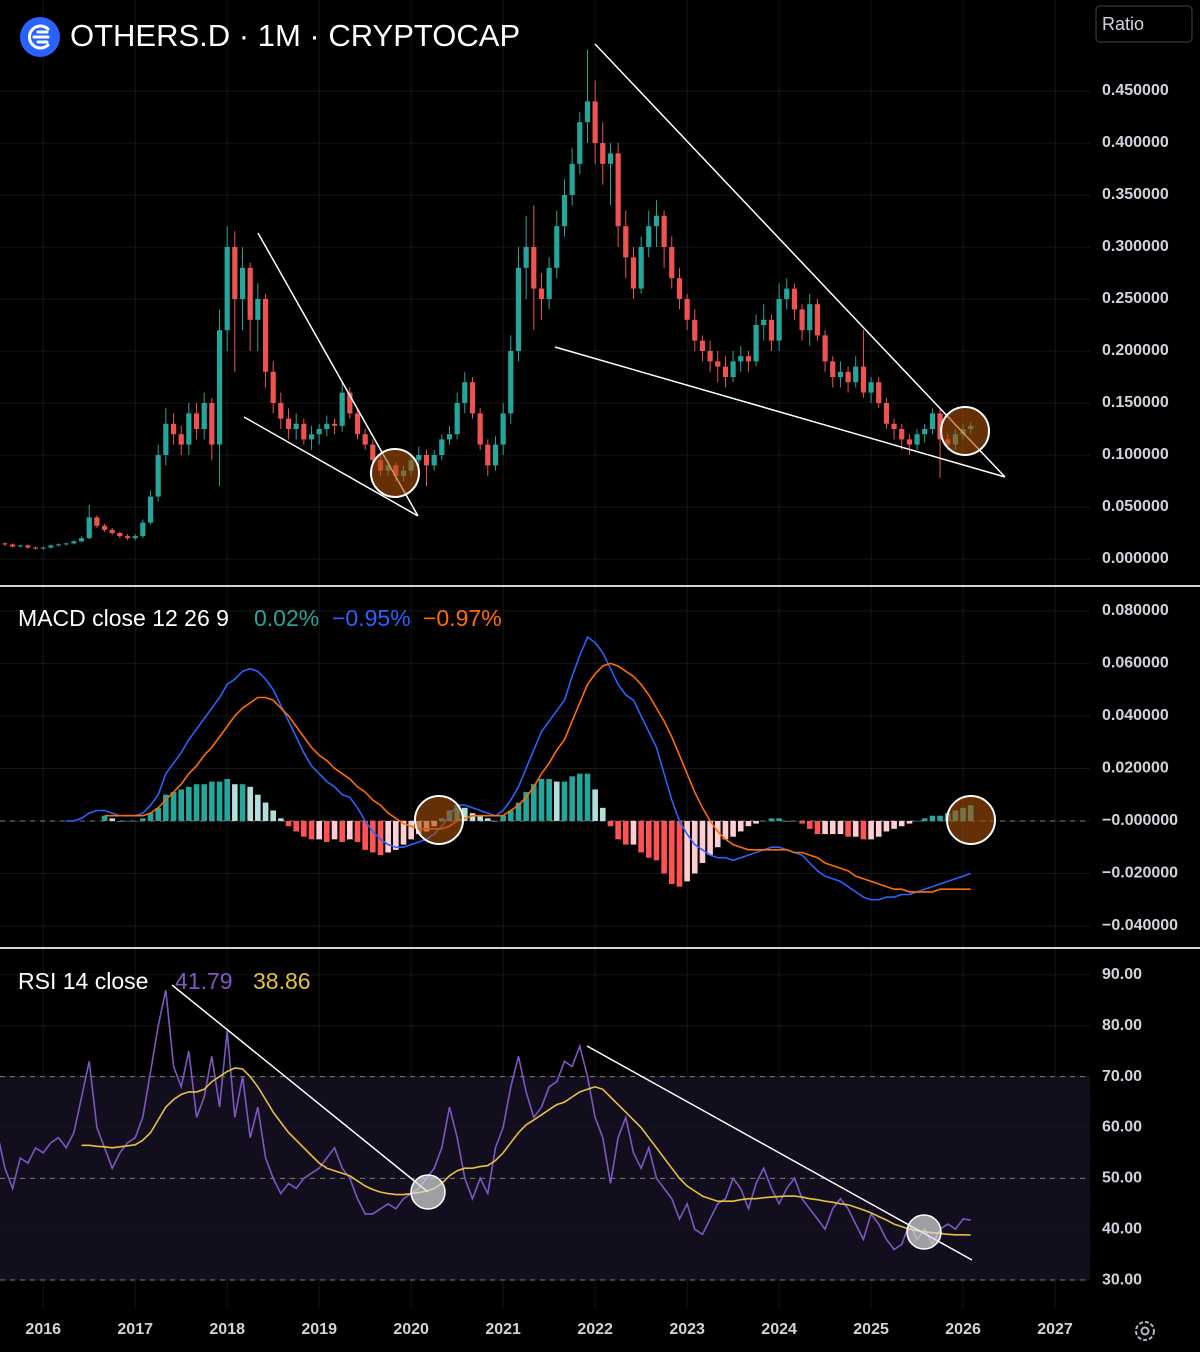 The height and width of the screenshot is (1352, 1200). What do you see at coordinates (595, 1329) in the screenshot?
I see `x-tick-label: 2022` at bounding box center [595, 1329].